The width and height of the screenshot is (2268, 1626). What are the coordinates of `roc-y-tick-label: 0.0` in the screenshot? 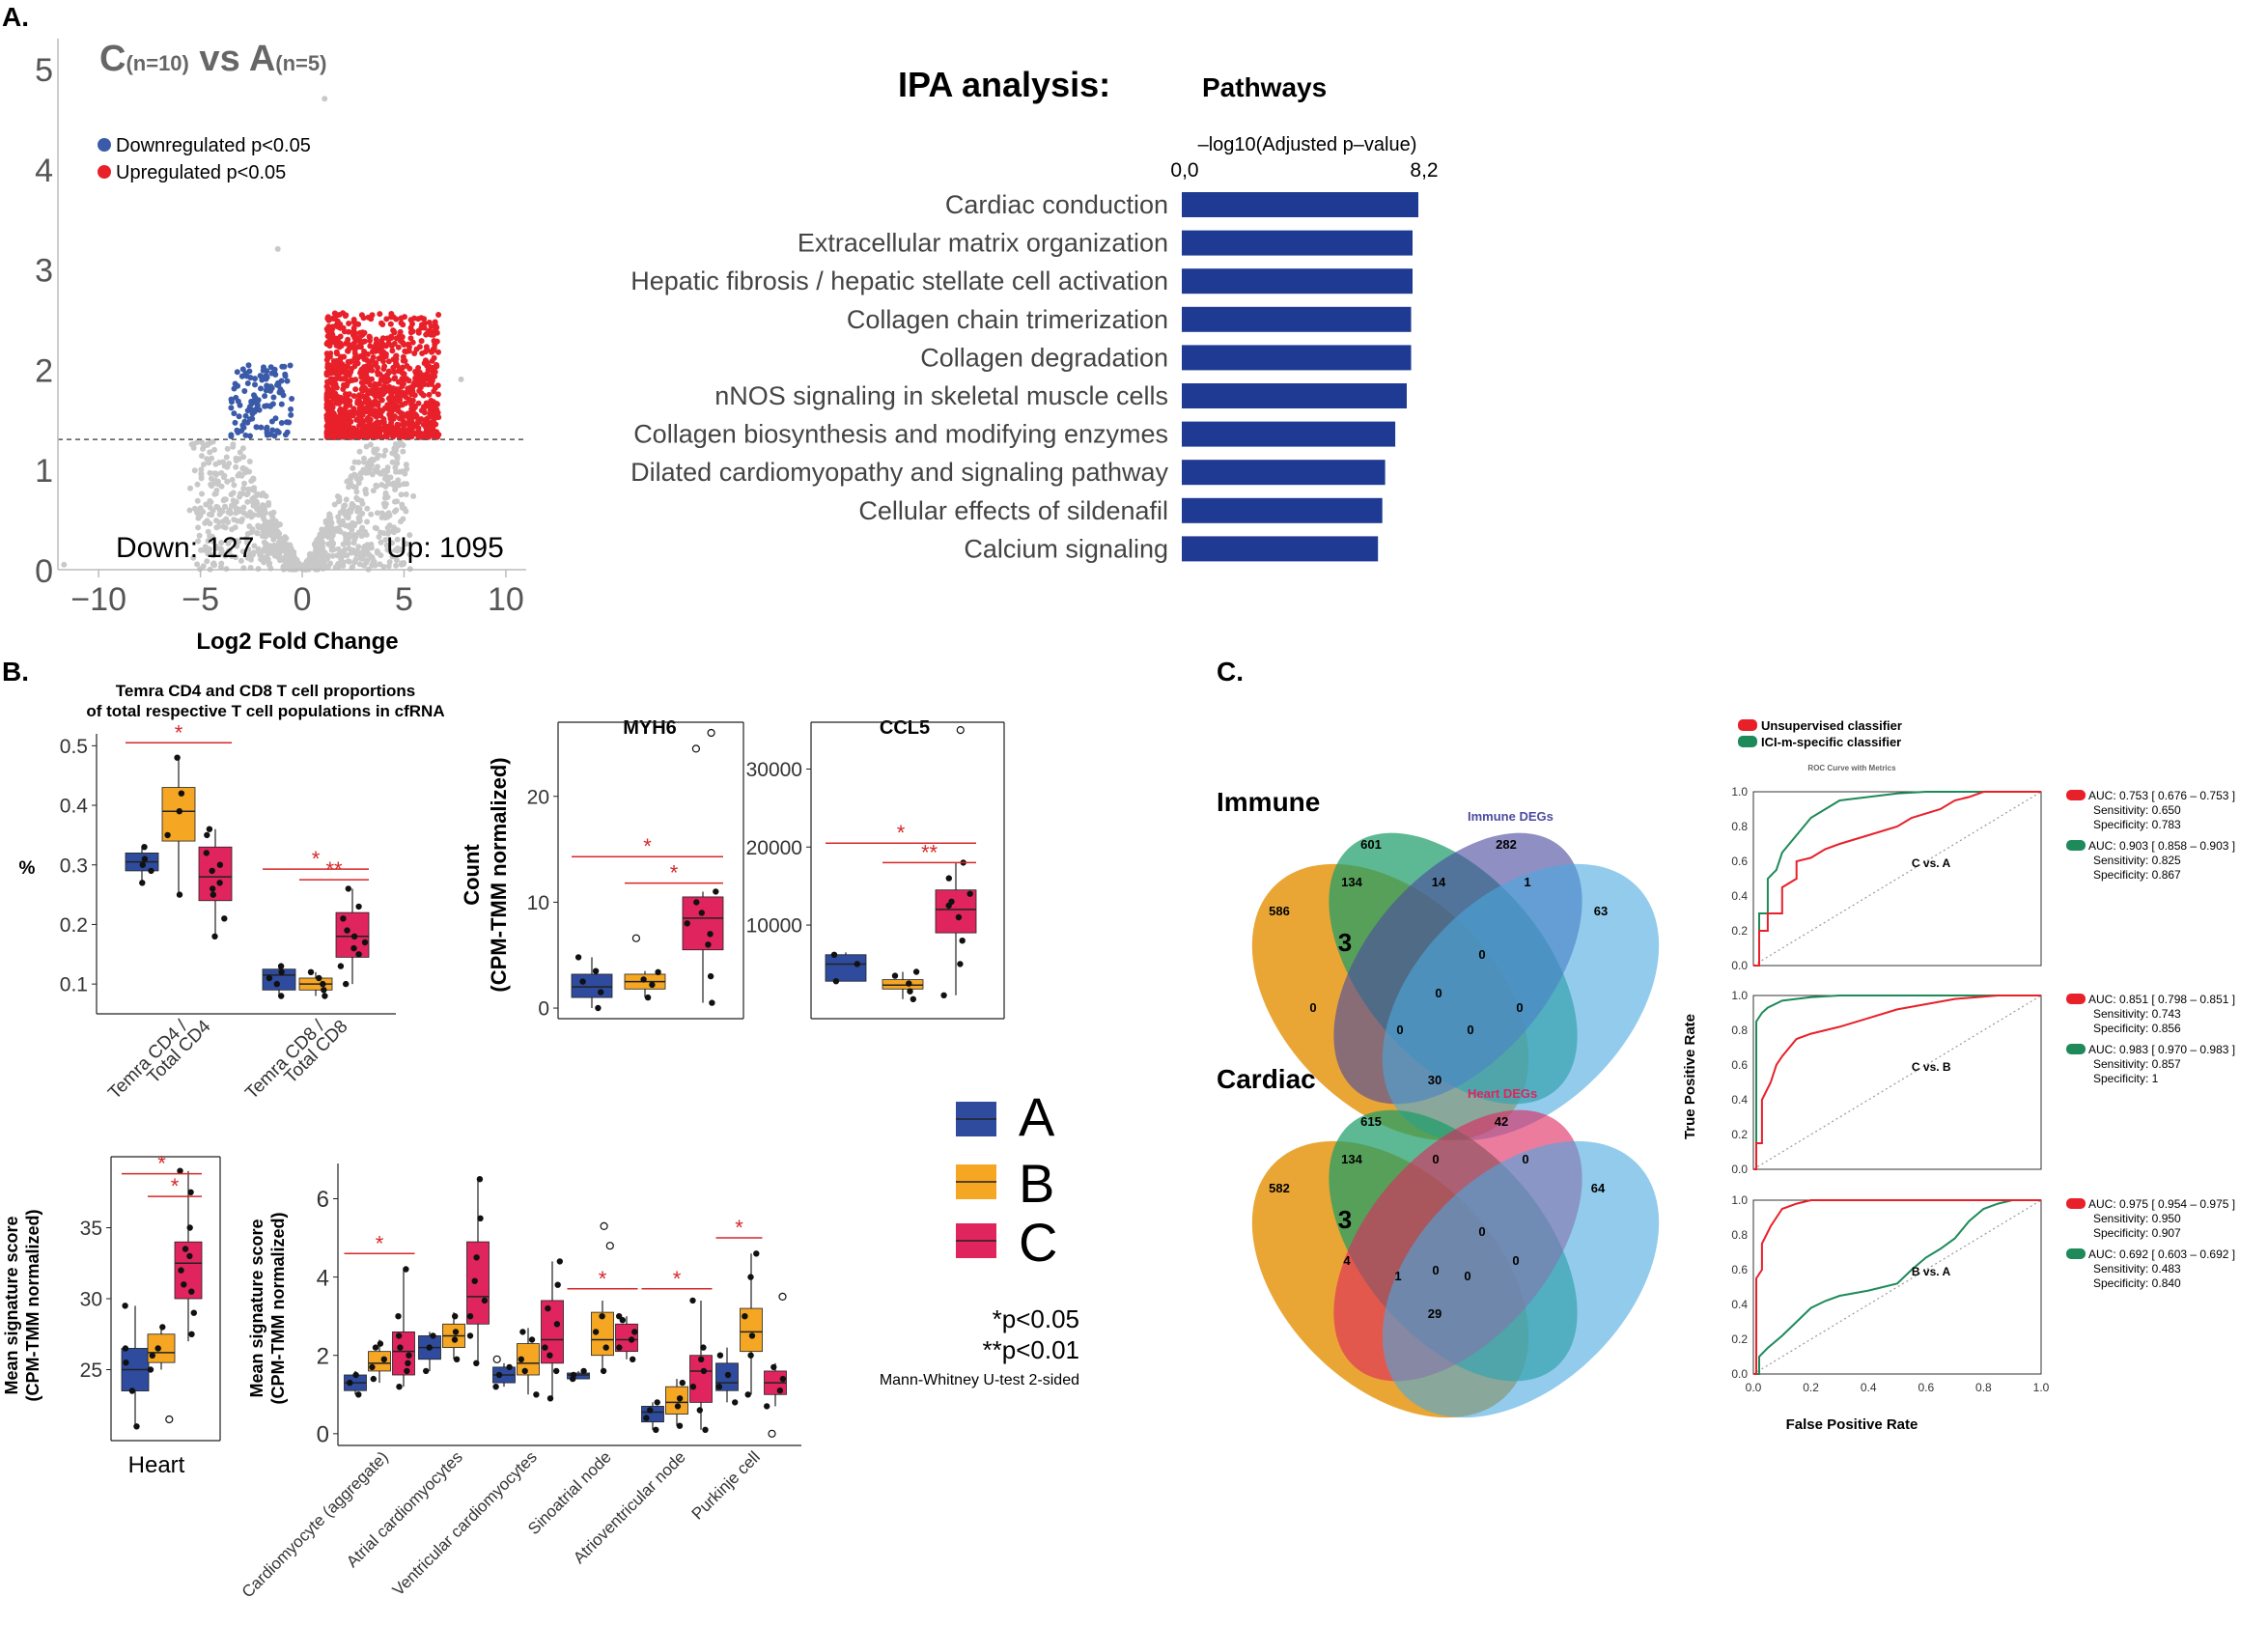 It's located at (1740, 1374).